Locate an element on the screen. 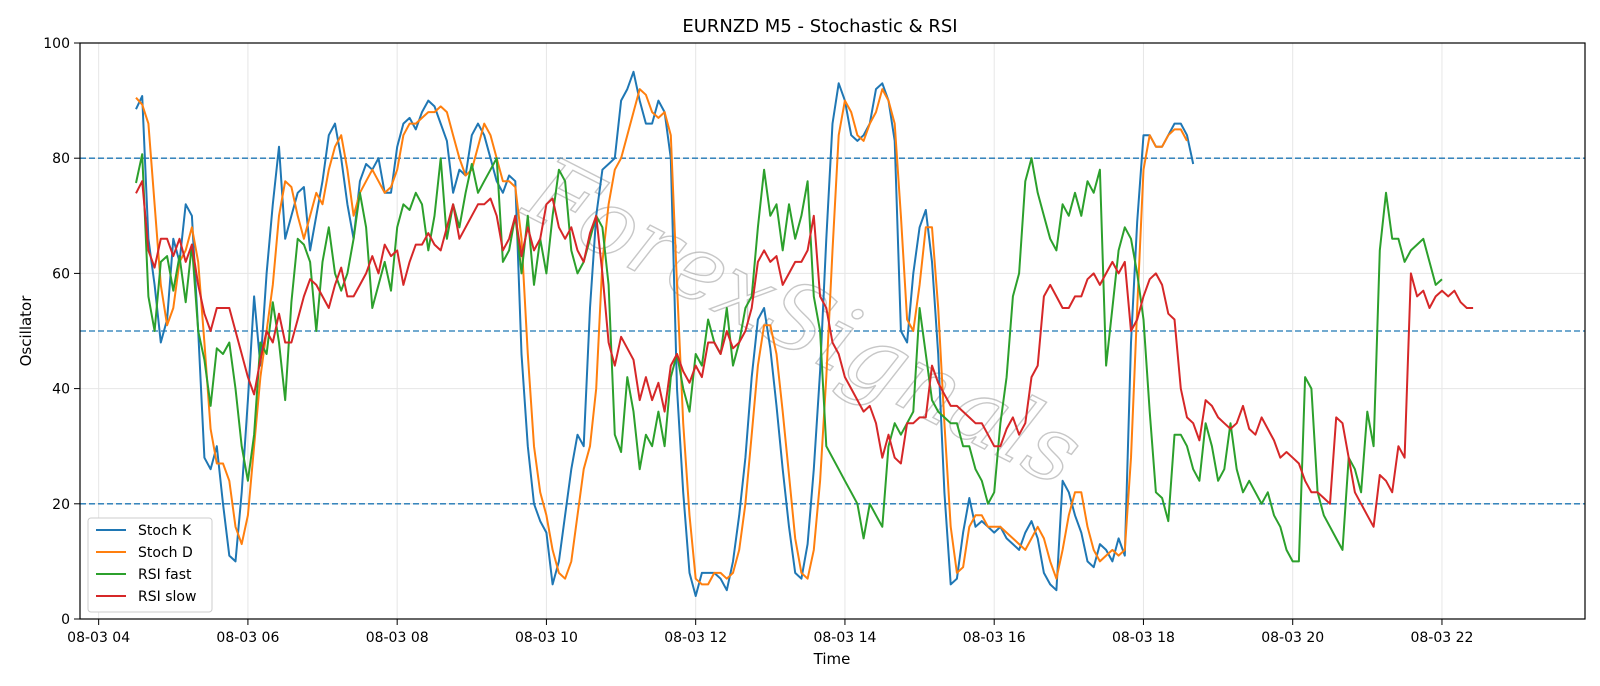  legend-label: RSI slow is located at coordinates (167, 597).